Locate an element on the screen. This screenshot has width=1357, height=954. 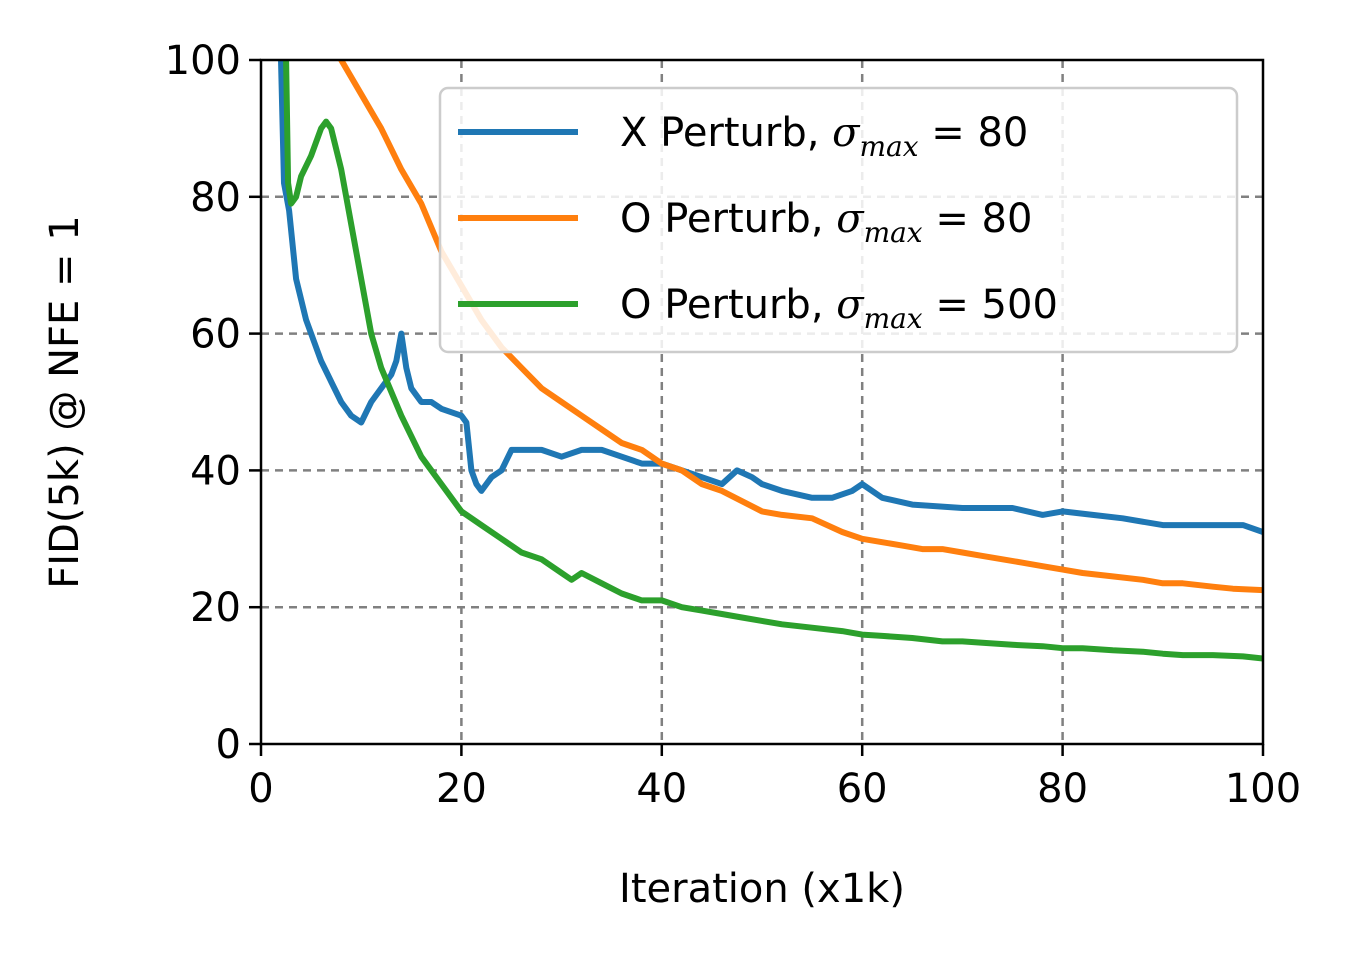
legend-label-1: X Perturb, σmax = 80 is located at coordinates (824, 136).